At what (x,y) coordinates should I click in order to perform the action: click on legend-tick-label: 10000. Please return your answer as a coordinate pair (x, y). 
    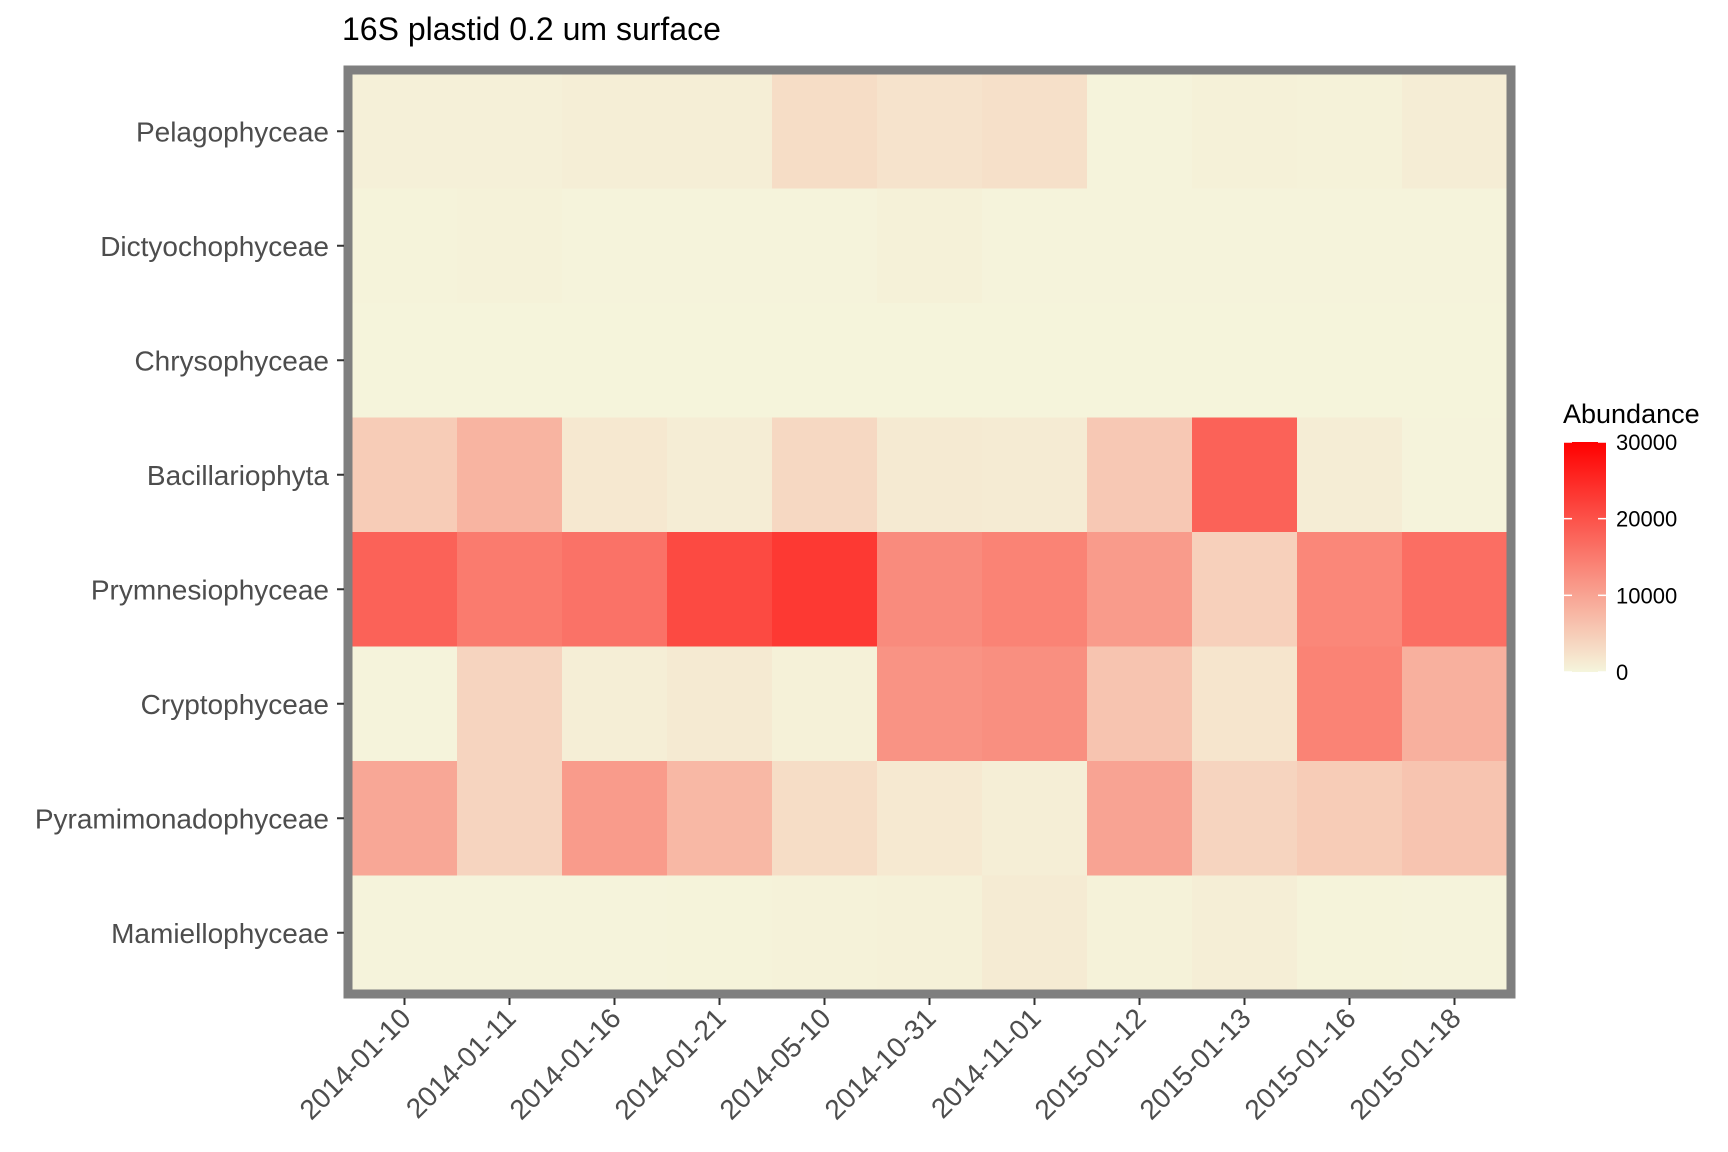
    Looking at the image, I should click on (1646, 595).